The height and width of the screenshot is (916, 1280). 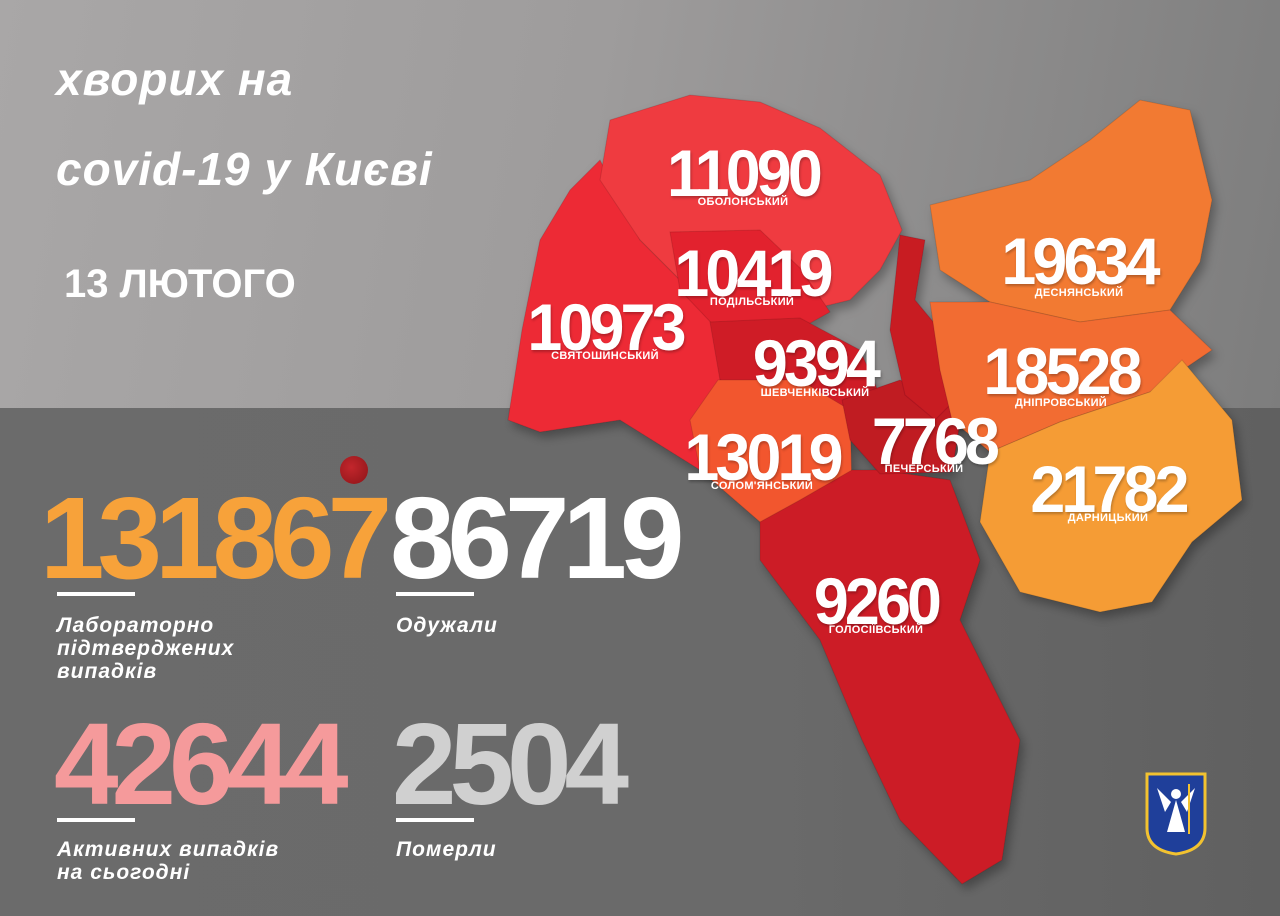 What do you see at coordinates (180, 284) in the screenshot?
I see `date: 13 ЛЮТОГО` at bounding box center [180, 284].